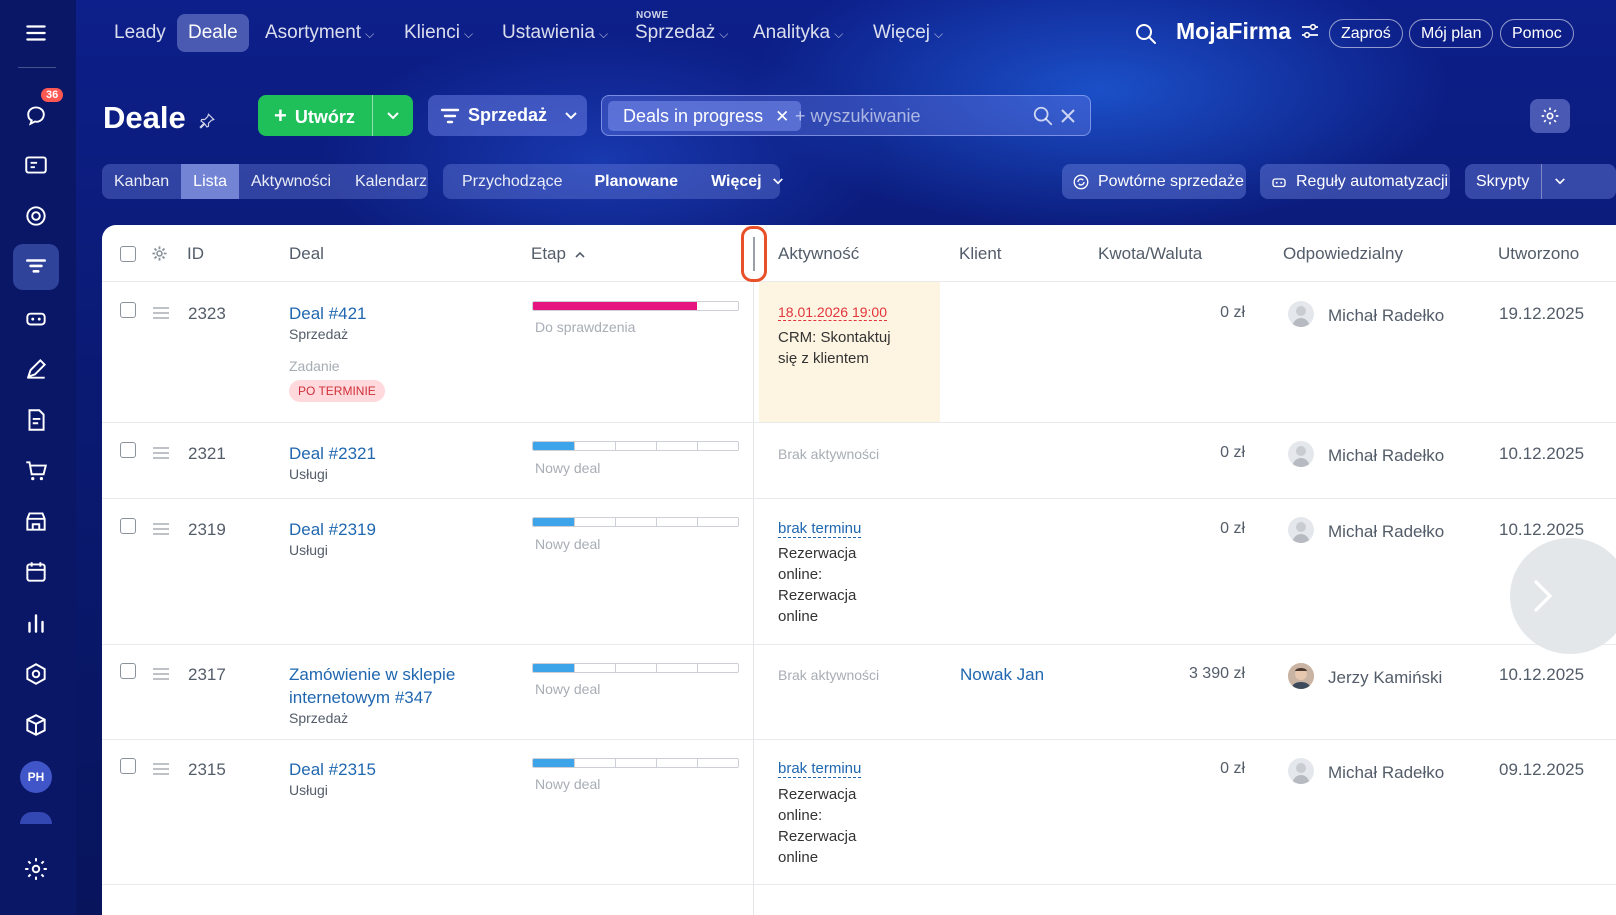 The width and height of the screenshot is (1616, 915). I want to click on filter-wiecej: Więcej, so click(743, 181).